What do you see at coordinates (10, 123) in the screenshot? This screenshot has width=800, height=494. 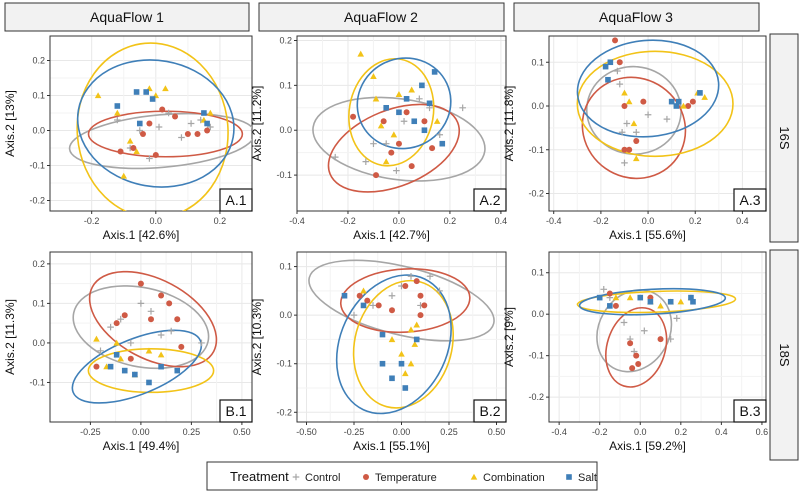 I see `y-axis-label: Axis.2 [13%]` at bounding box center [10, 123].